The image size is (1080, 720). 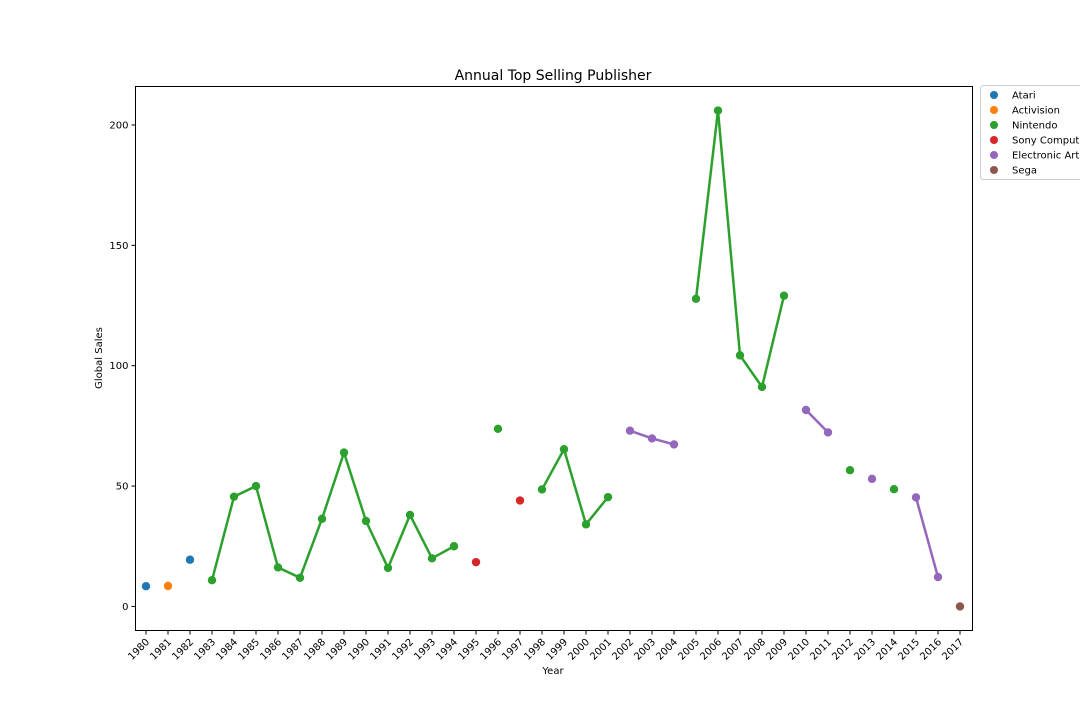 What do you see at coordinates (381, 650) in the screenshot?
I see `x-tick-label: 1991` at bounding box center [381, 650].